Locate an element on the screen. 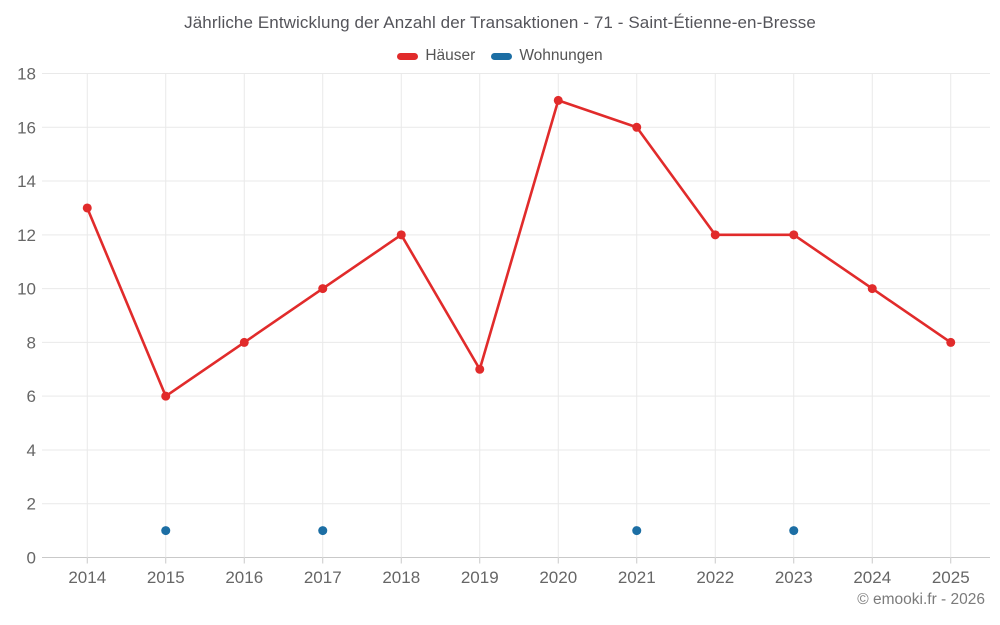  y-axis-tick-label: 16 is located at coordinates (26, 127).